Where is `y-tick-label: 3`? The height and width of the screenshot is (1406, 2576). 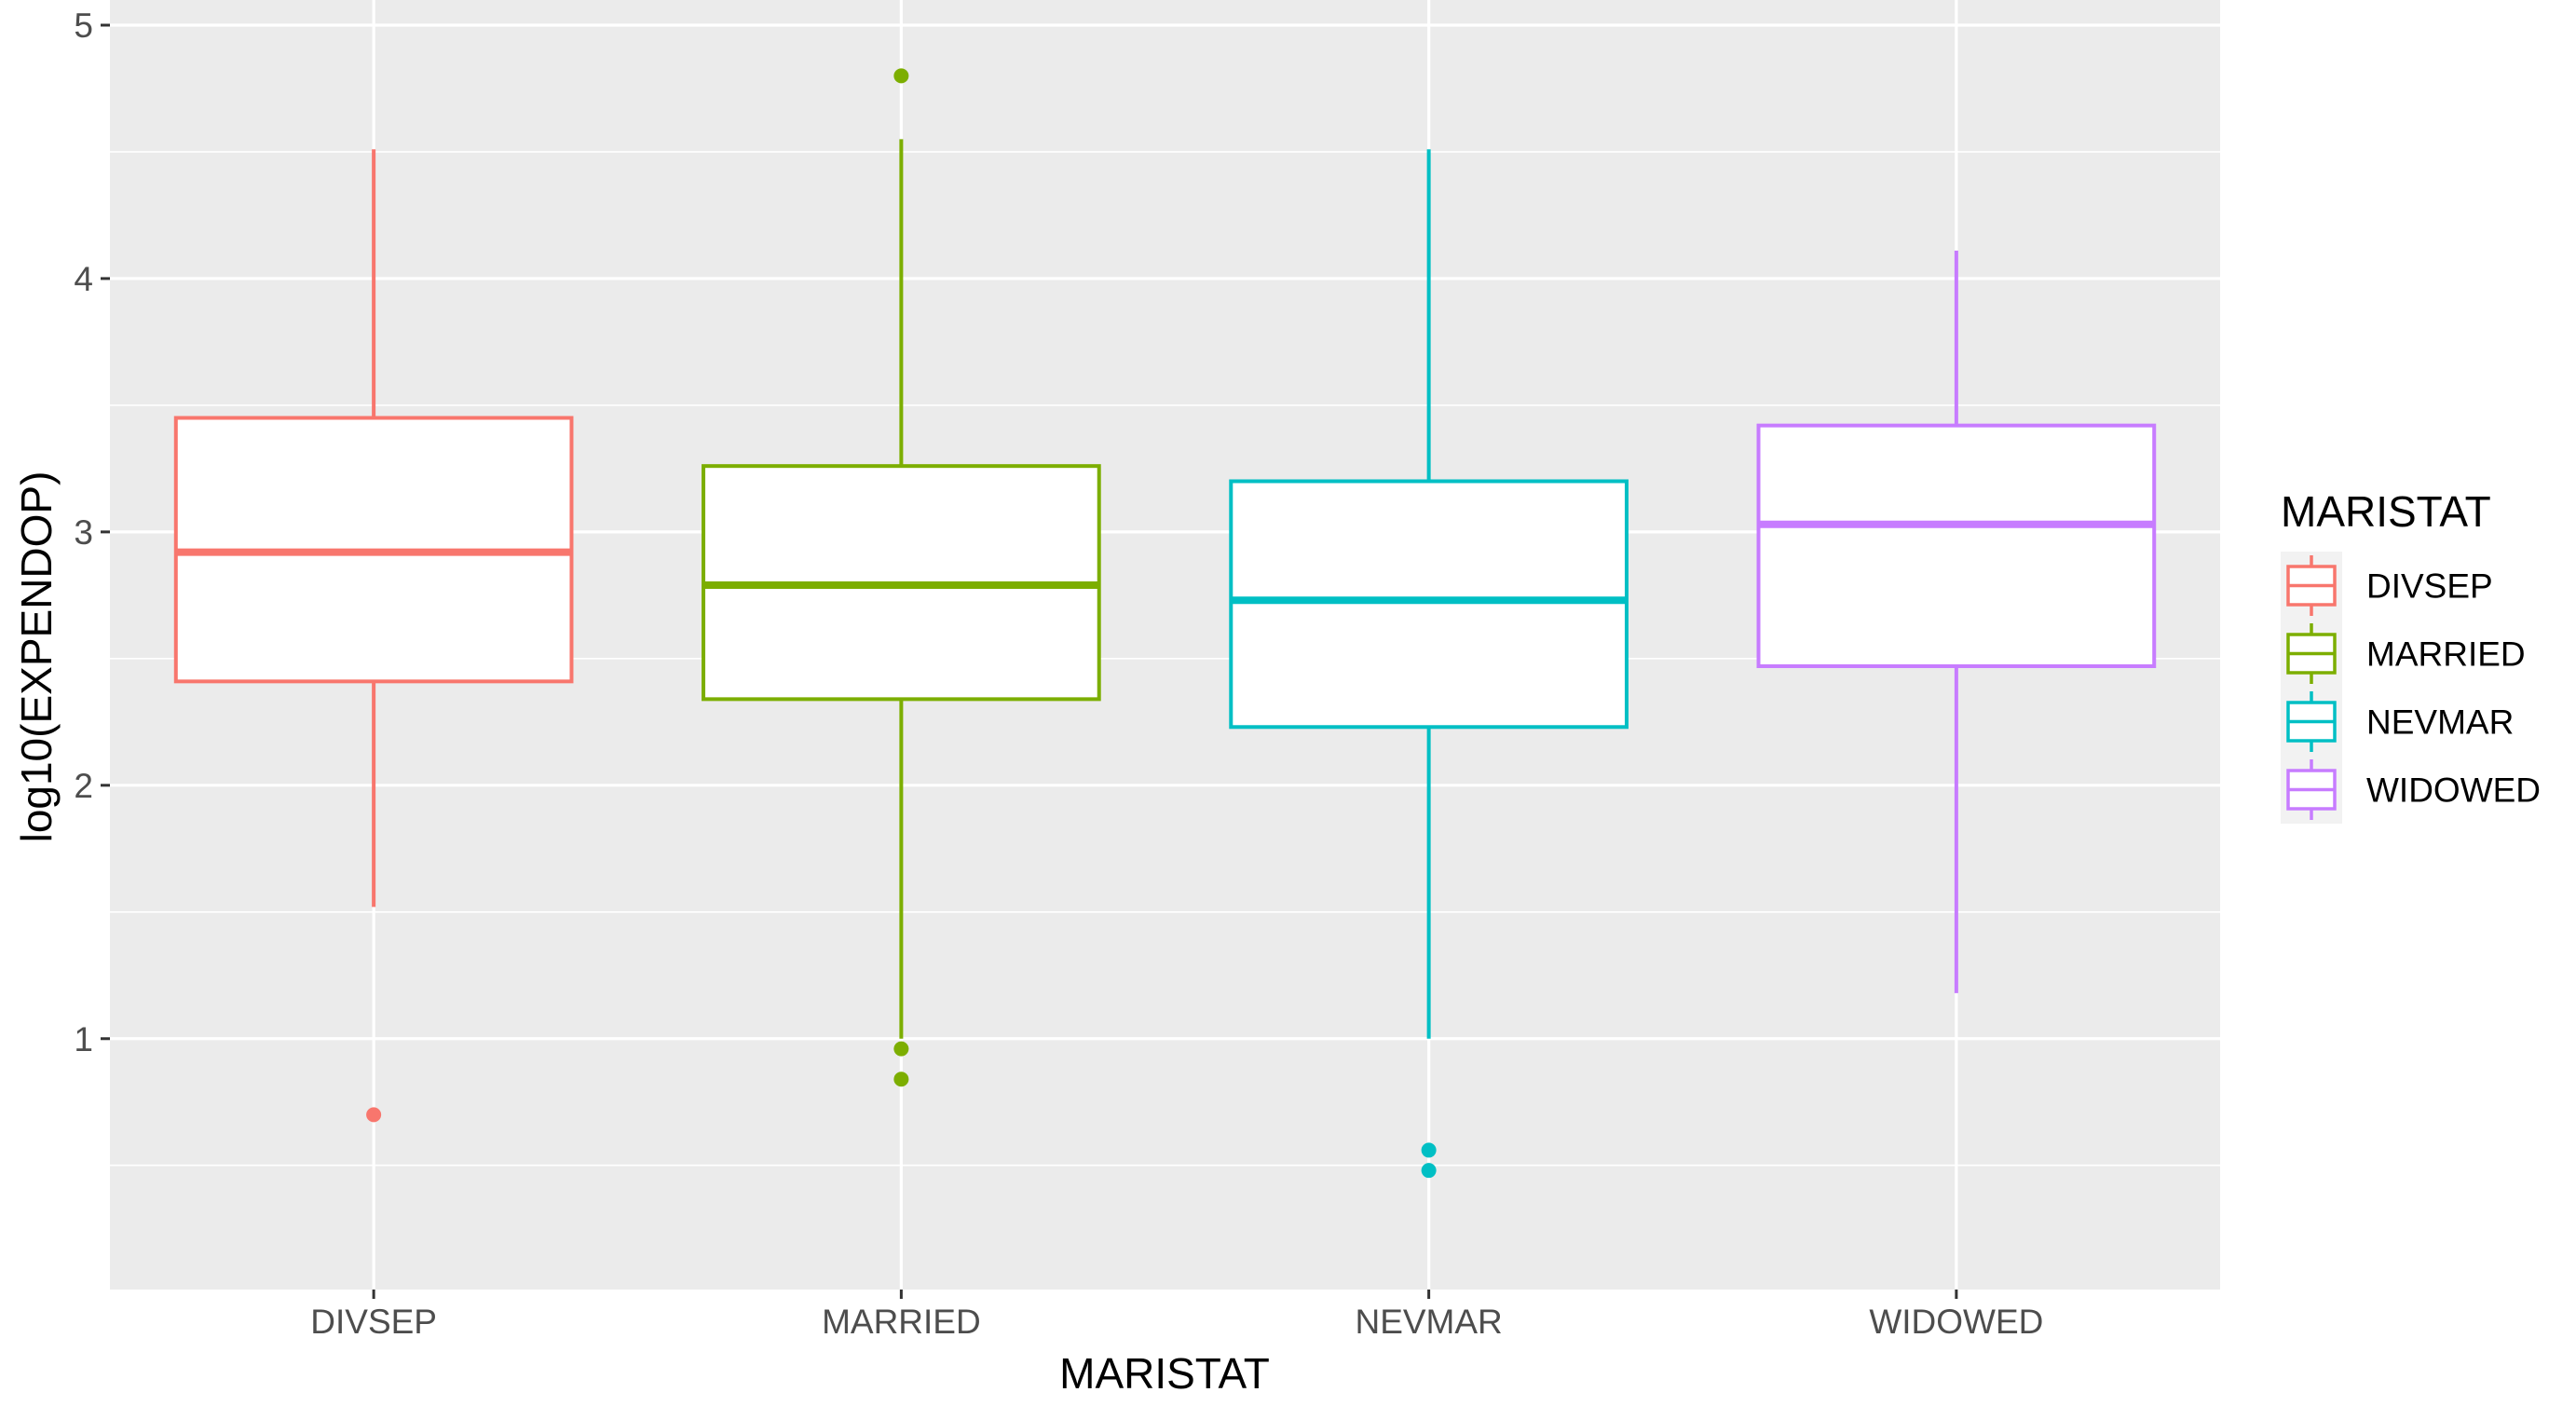
y-tick-label: 3 is located at coordinates (83, 532).